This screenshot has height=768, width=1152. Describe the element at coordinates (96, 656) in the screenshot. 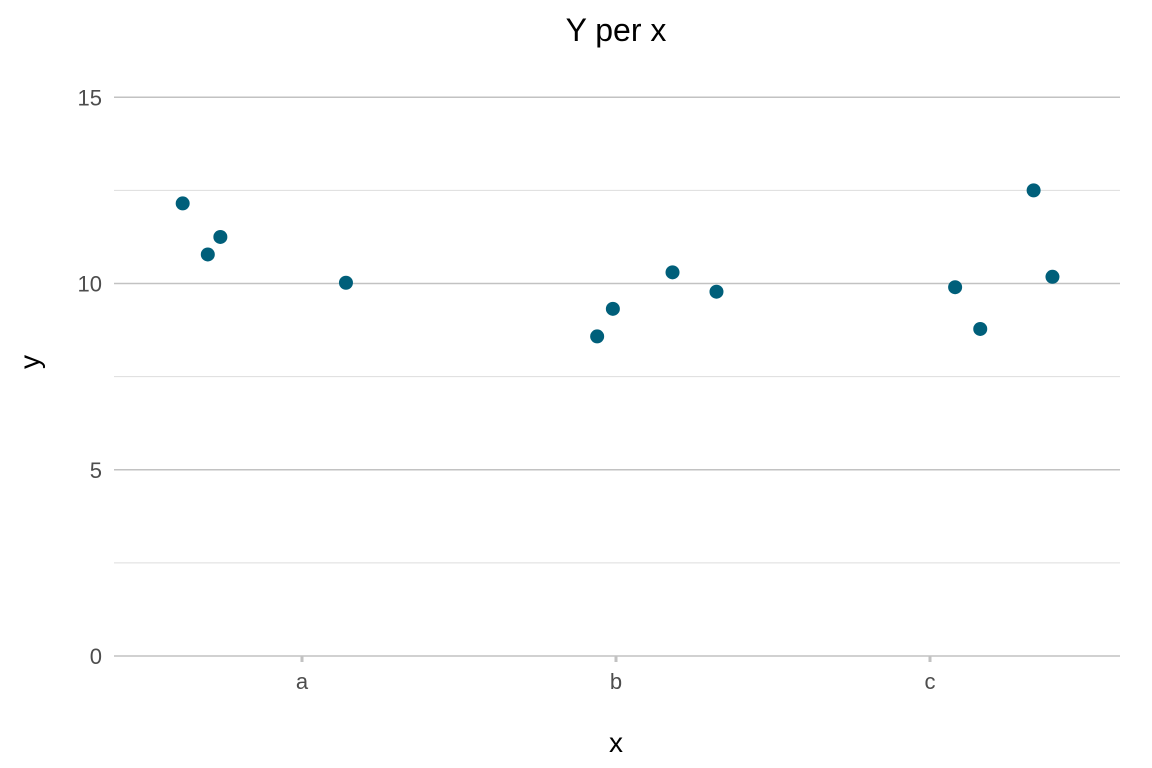

I see `y-tick-label: 0` at that location.